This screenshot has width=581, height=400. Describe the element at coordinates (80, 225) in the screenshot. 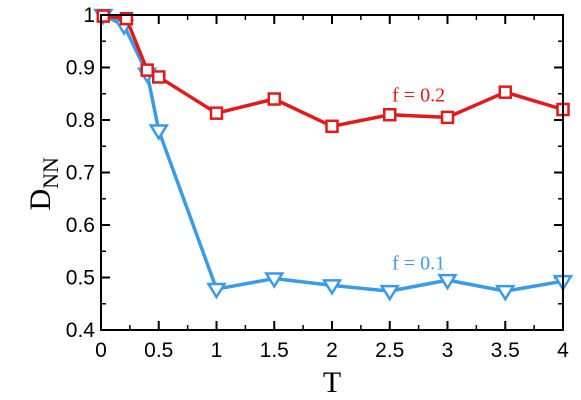

I see `y-tick-label: 0.6` at that location.